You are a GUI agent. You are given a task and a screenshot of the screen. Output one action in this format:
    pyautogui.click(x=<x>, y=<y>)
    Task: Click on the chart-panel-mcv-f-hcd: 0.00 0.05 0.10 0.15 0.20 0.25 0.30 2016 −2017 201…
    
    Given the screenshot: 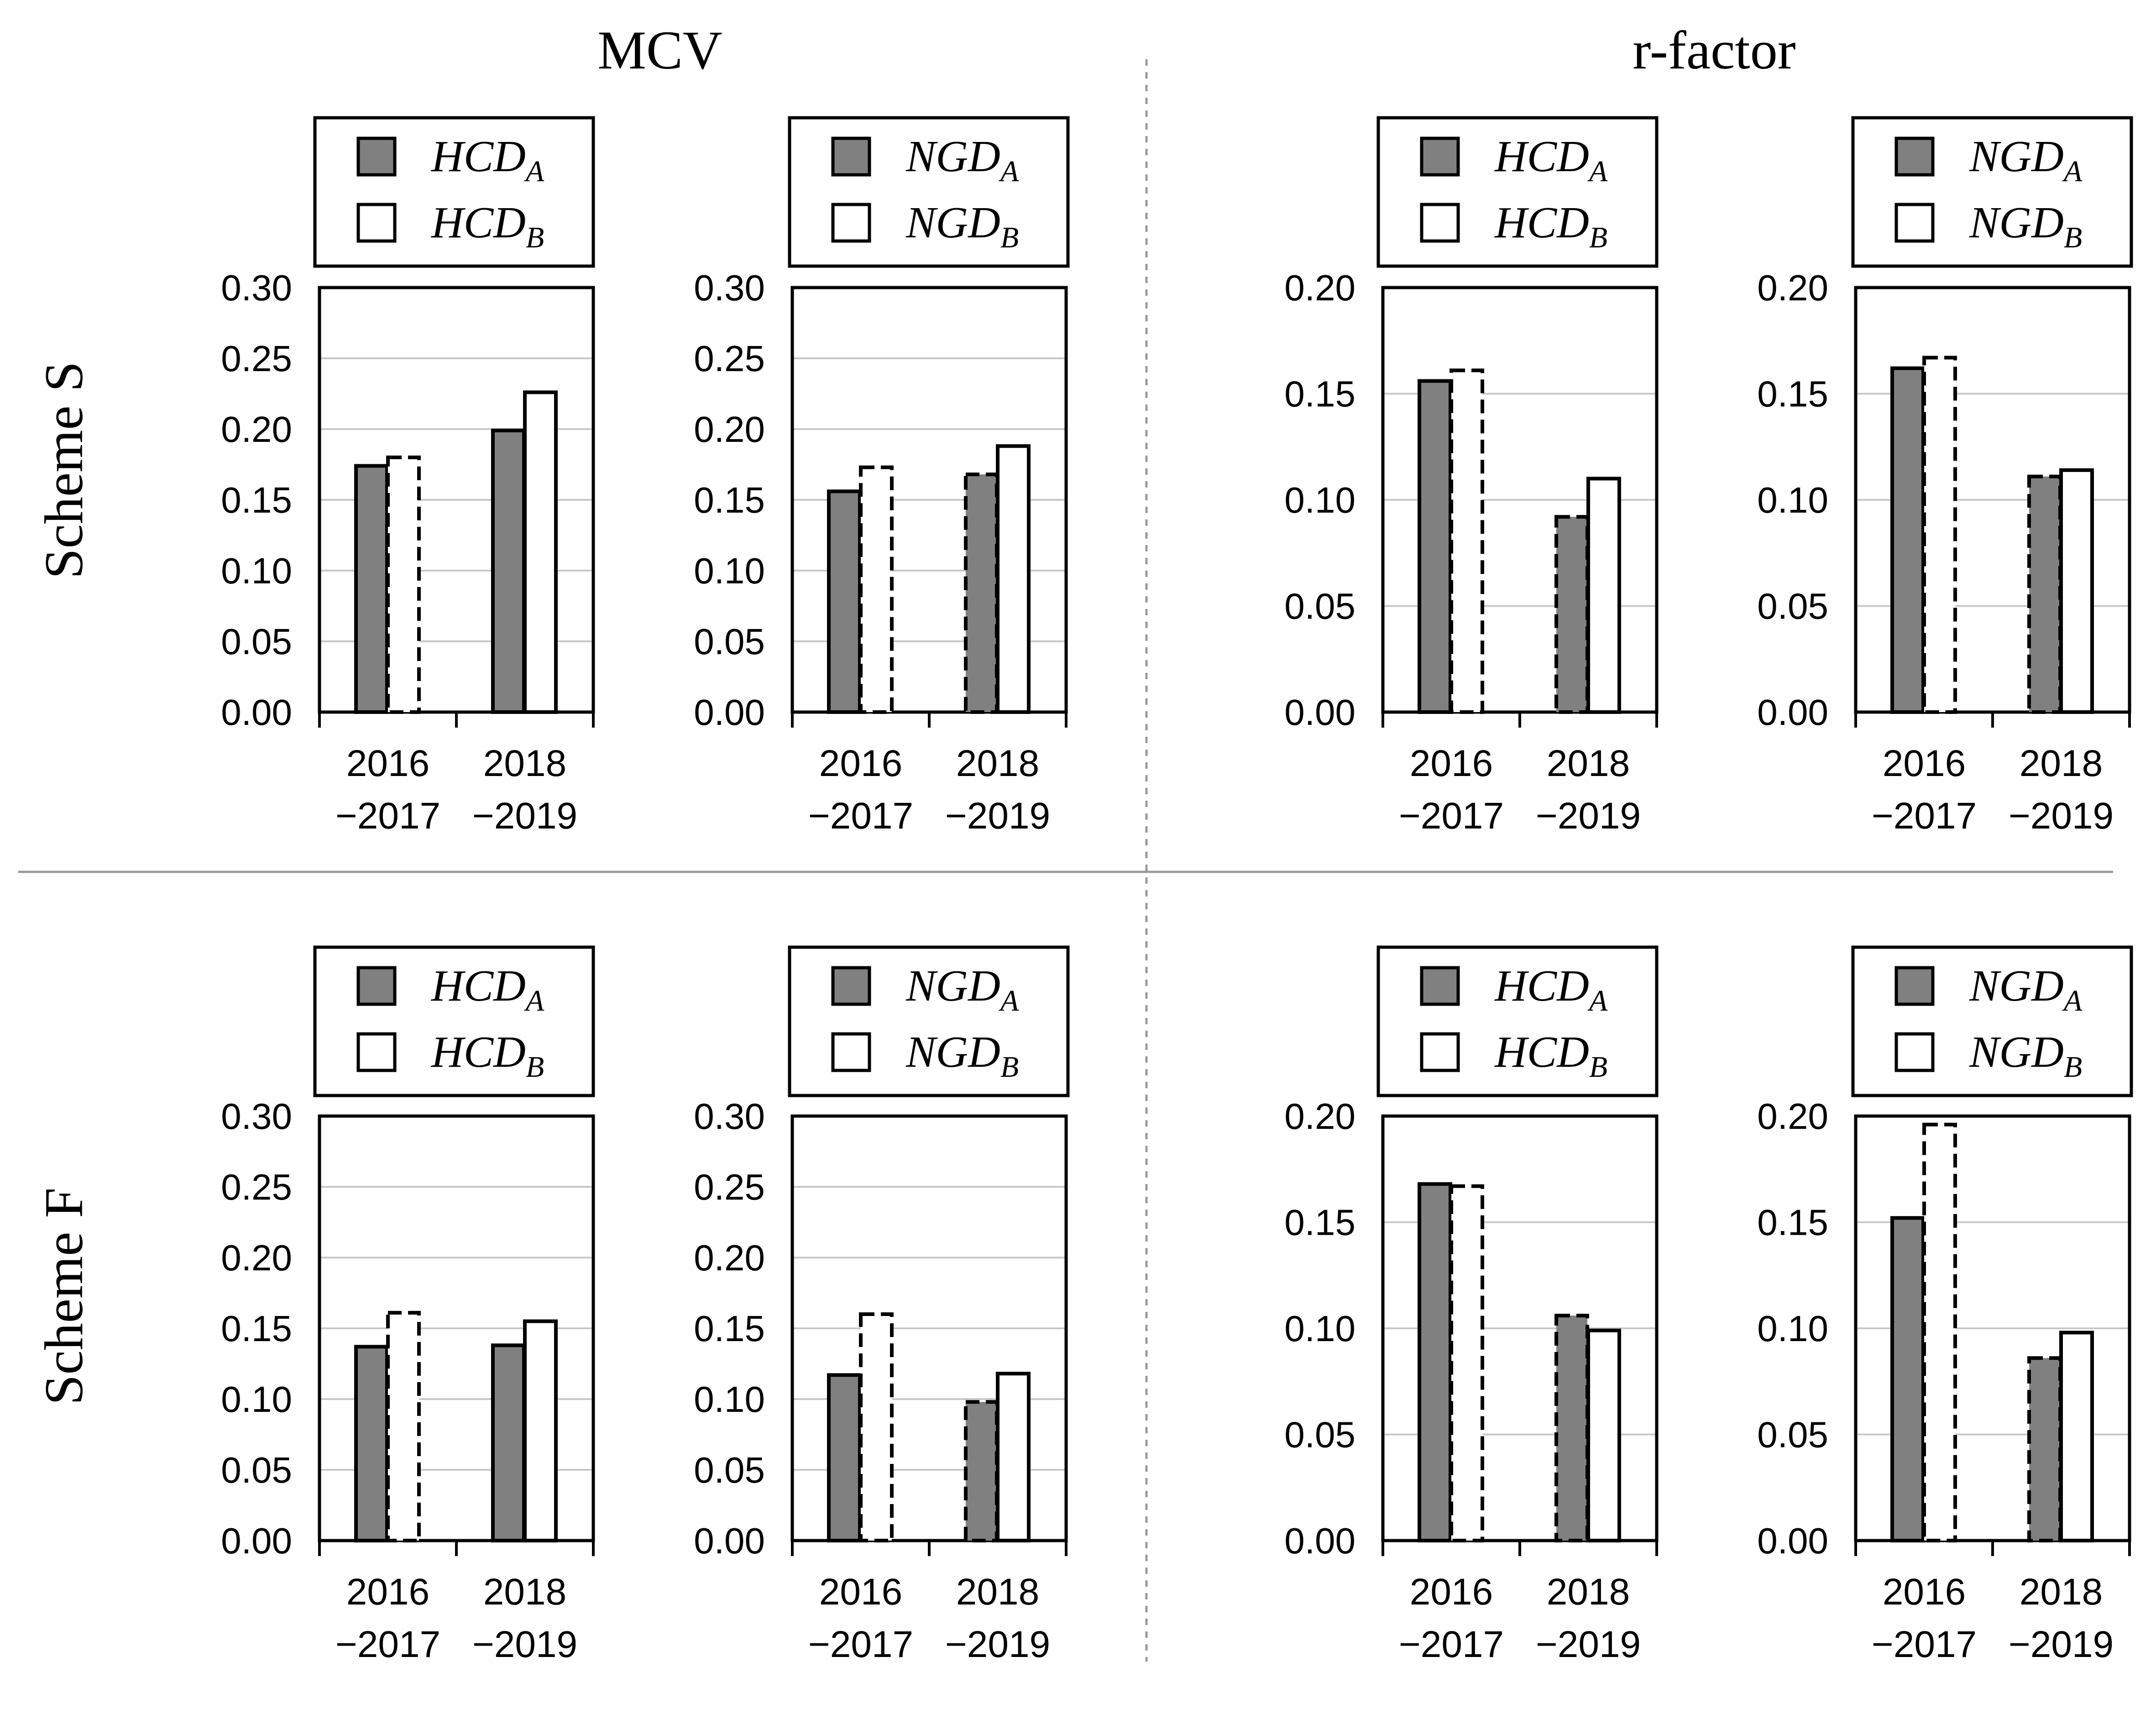 What is the action you would take?
    pyautogui.click(x=408, y=1305)
    